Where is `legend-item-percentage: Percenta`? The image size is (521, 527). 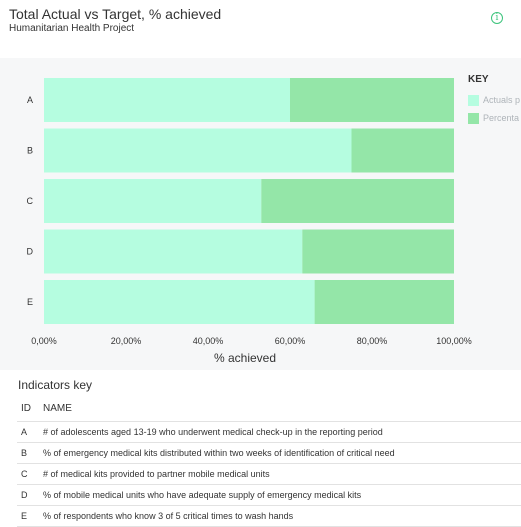
legend-item-percentage: Percenta is located at coordinates (494, 118).